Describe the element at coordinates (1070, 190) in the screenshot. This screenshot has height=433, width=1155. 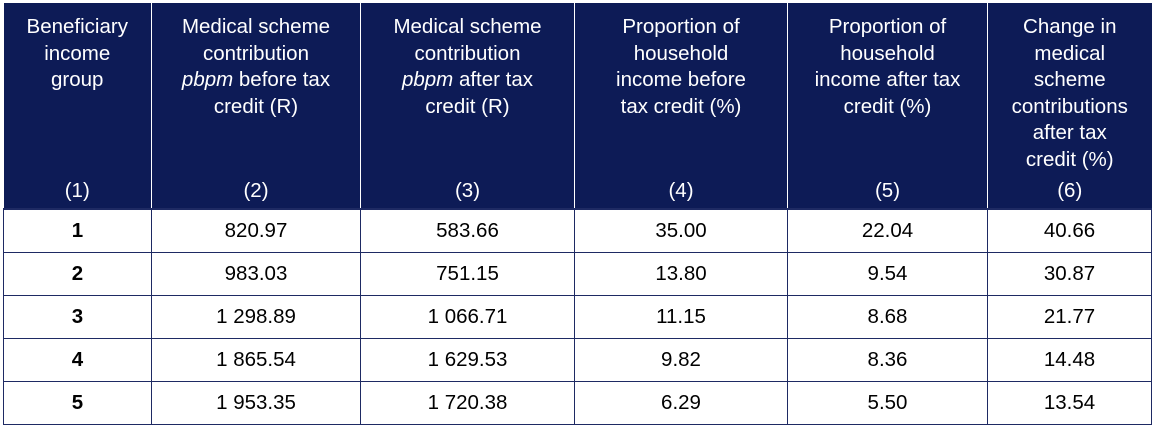
I see `column-number: (6)` at that location.